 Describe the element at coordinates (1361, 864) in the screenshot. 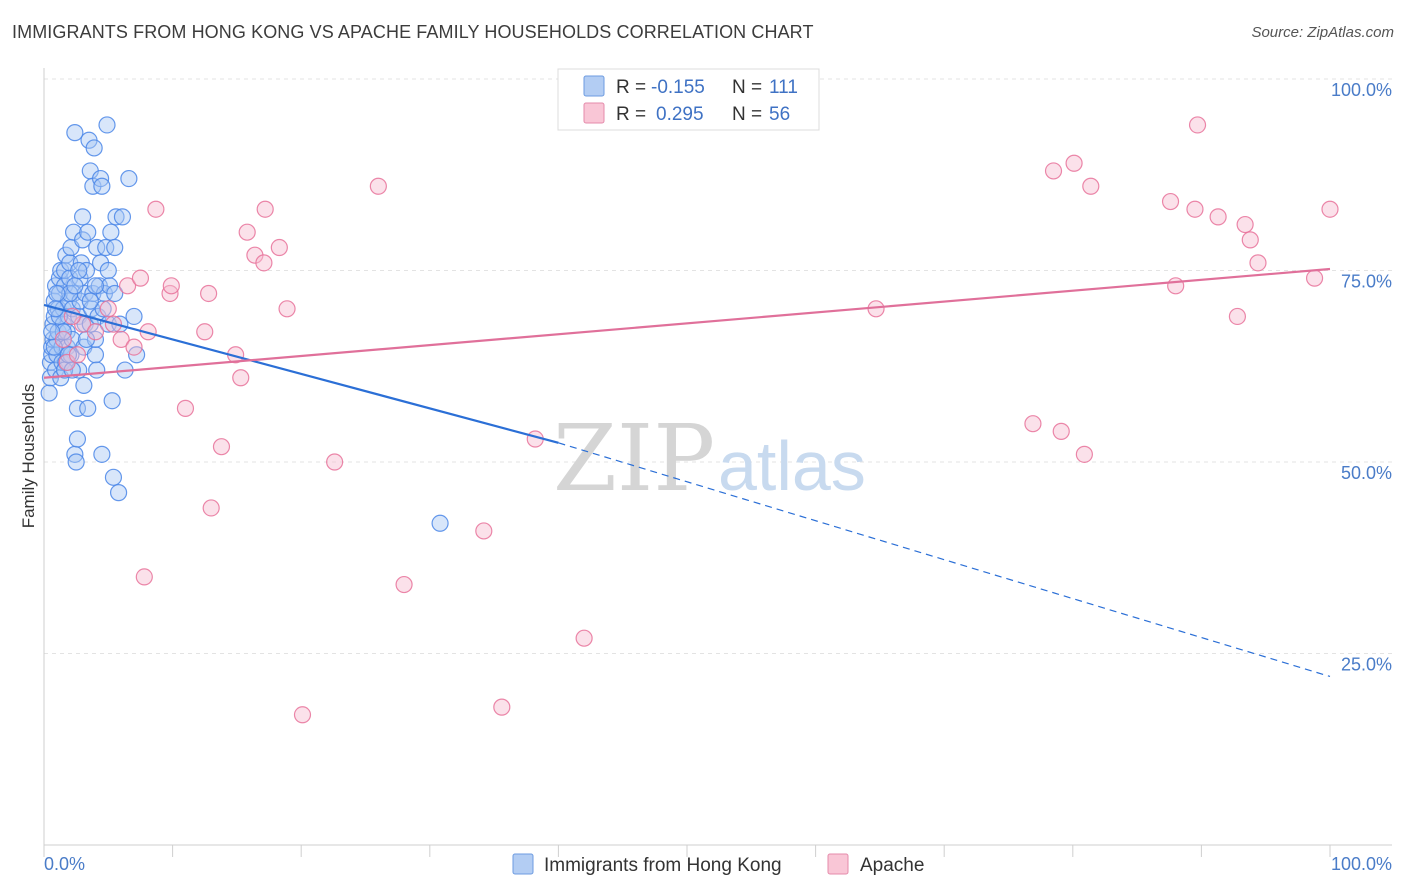

I see `x-tick-label-max: 100.0%` at that location.